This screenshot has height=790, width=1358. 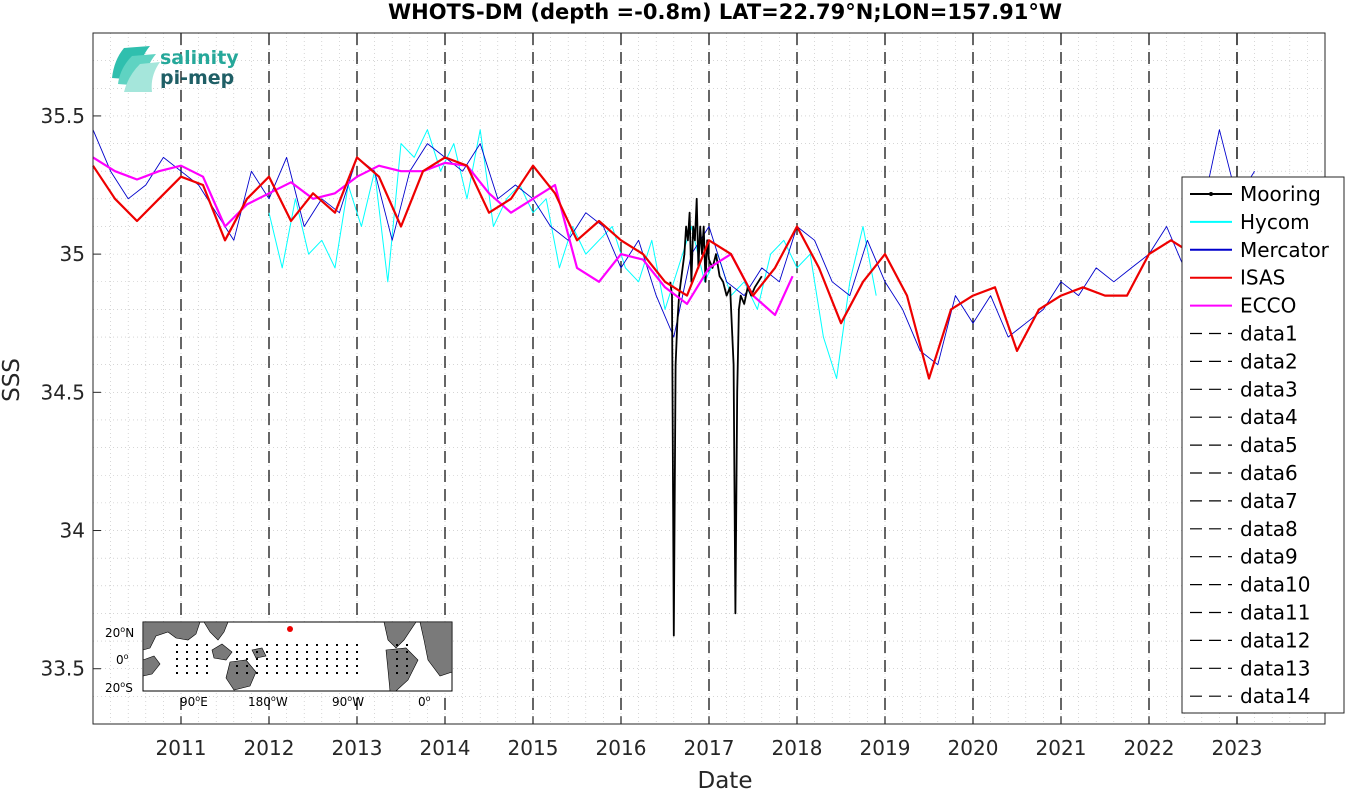 I want to click on legend-label-data12: data12, so click(x=1275, y=640).